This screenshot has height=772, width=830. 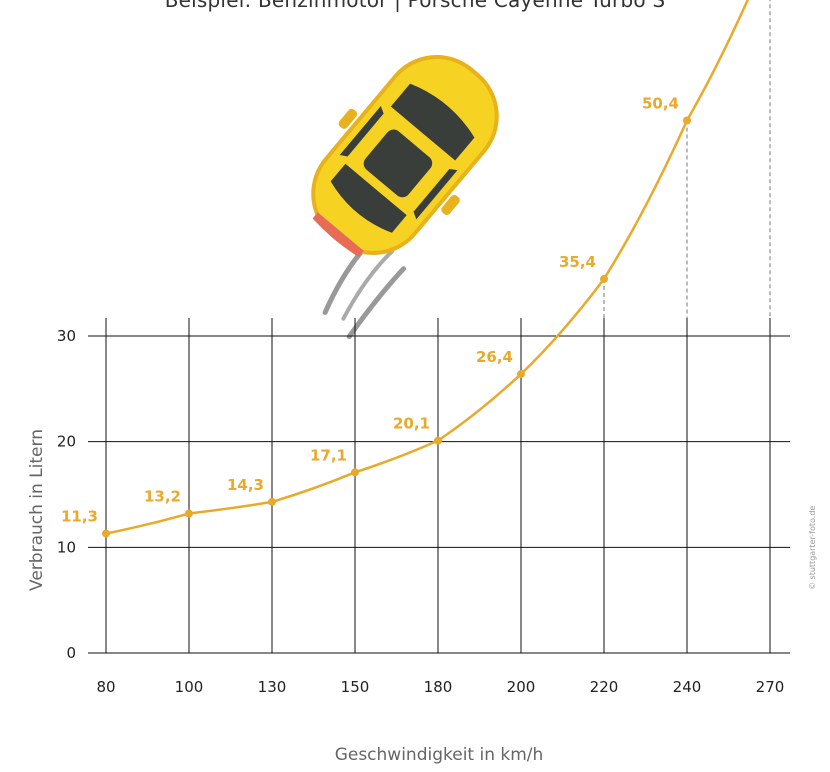 What do you see at coordinates (66, 547) in the screenshot?
I see `y-tick-label: 10` at bounding box center [66, 547].